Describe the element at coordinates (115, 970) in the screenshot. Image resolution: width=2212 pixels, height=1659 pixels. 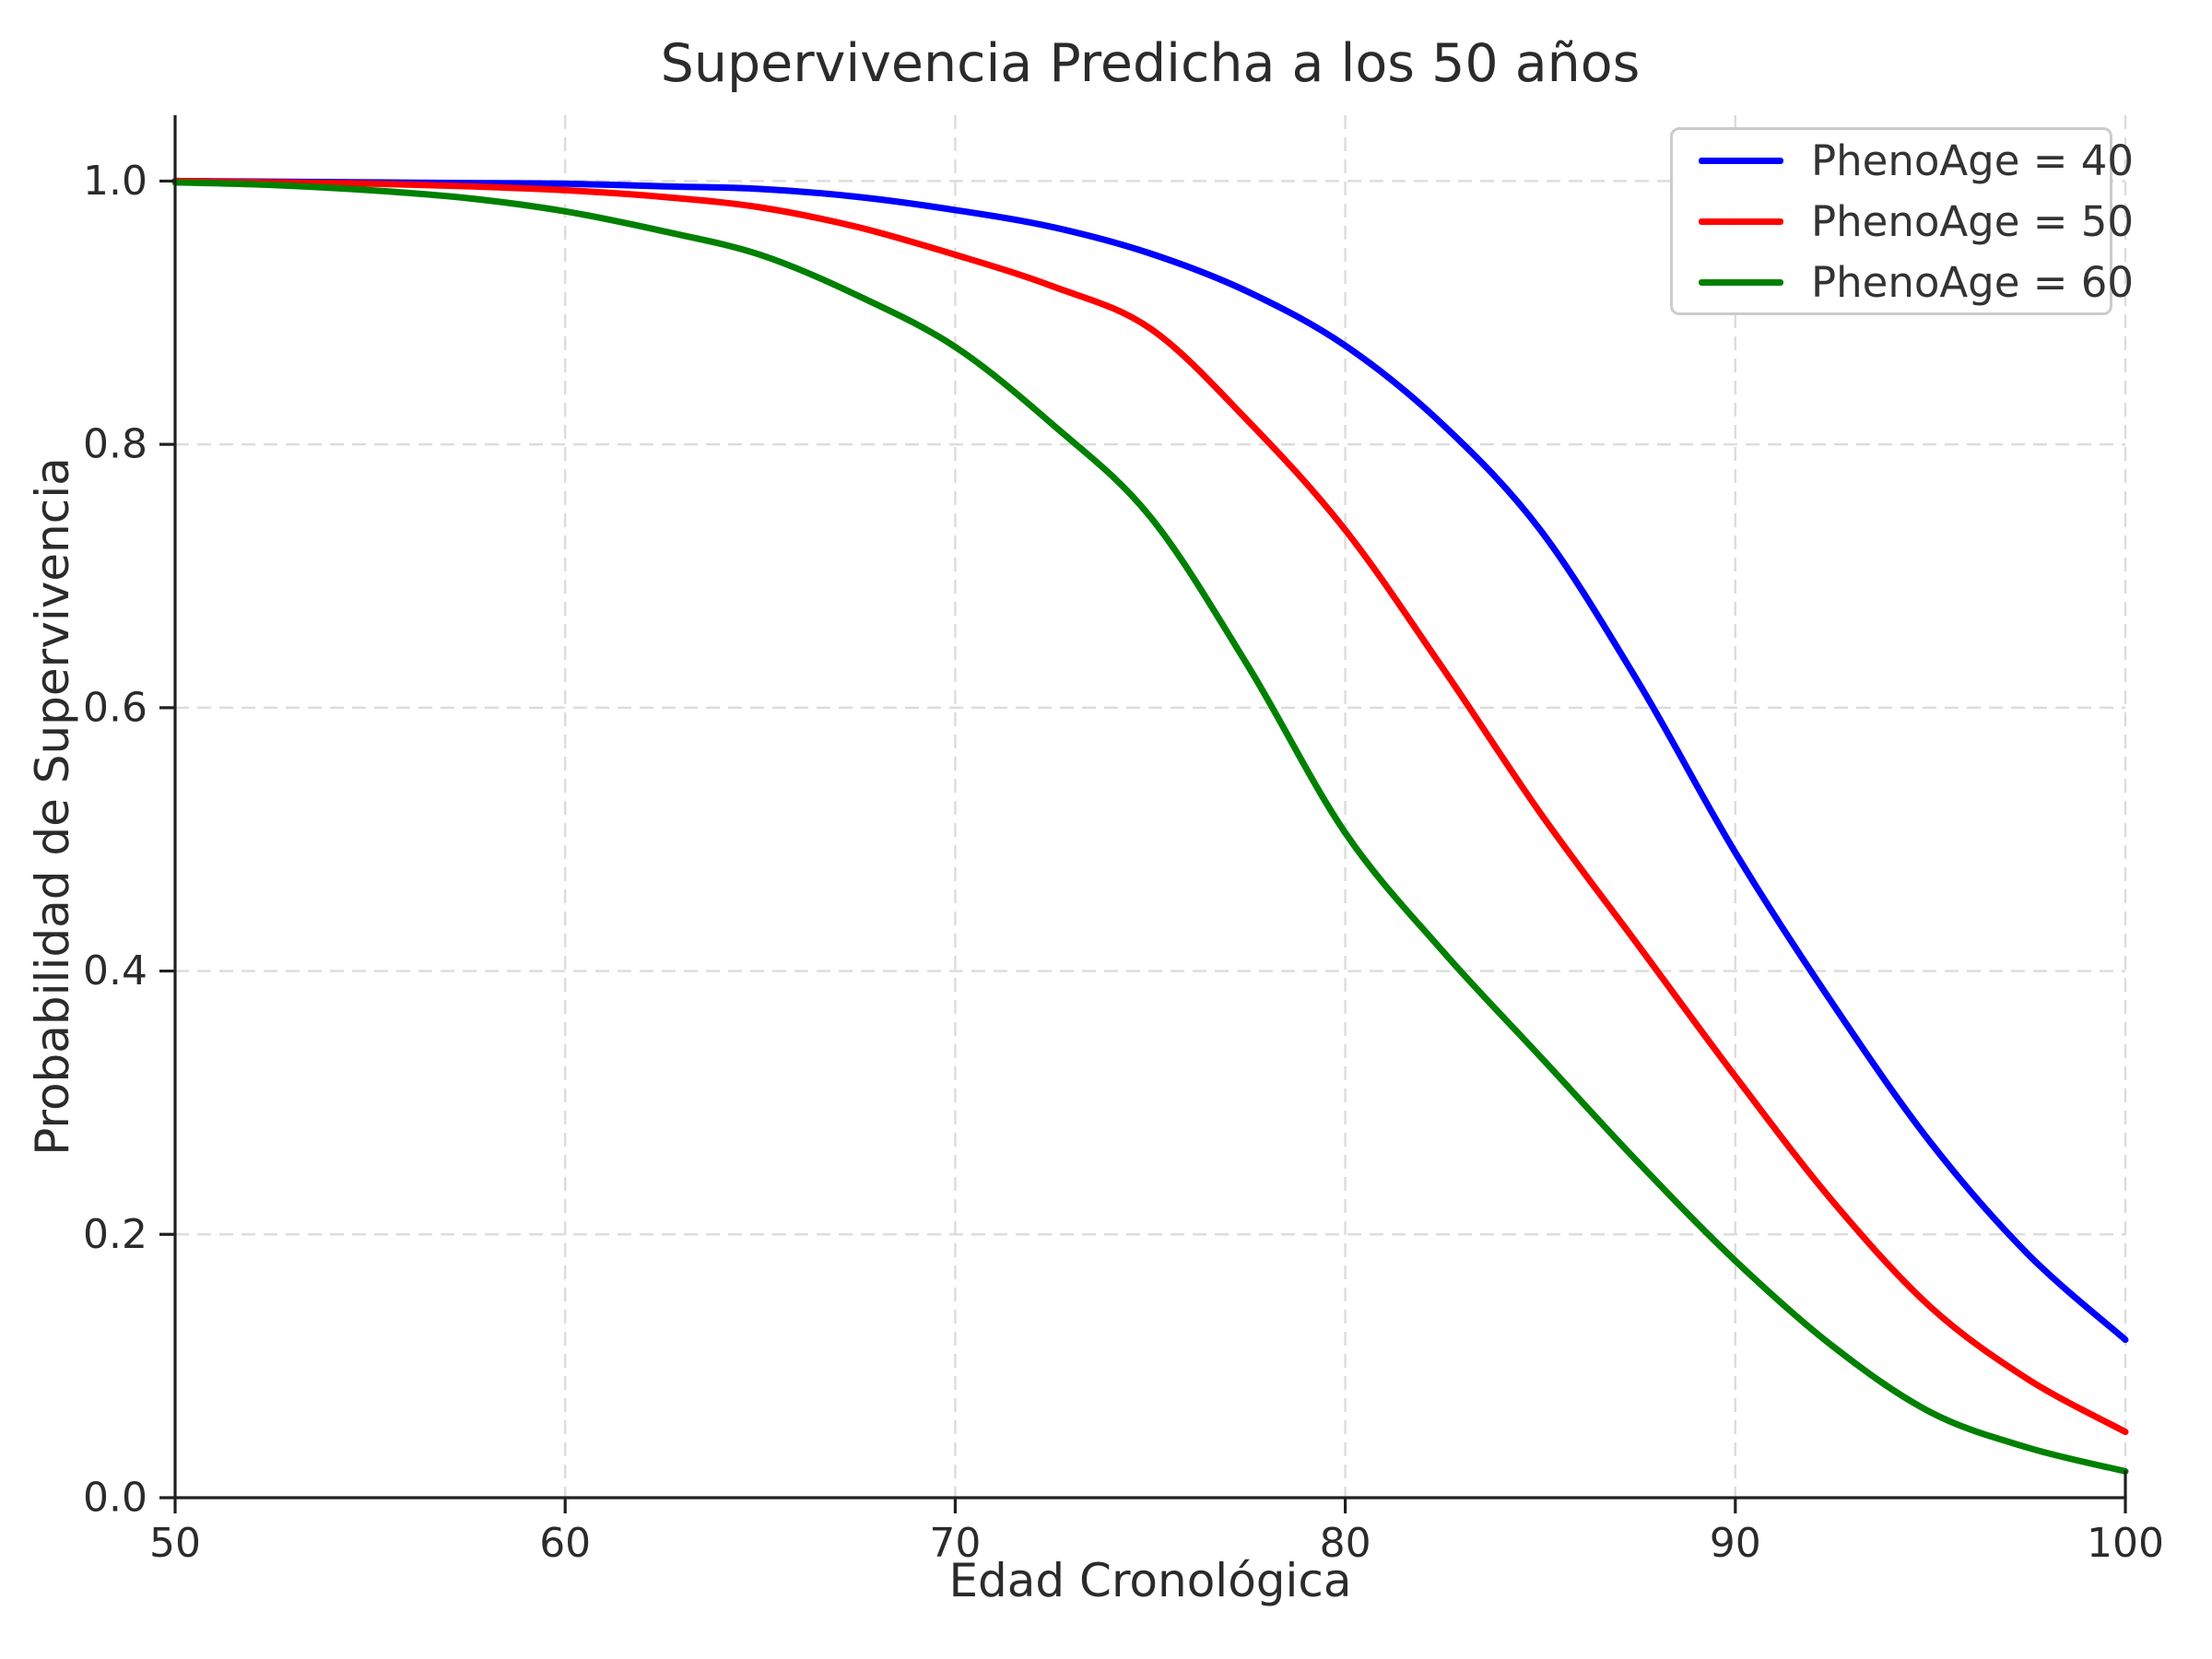
I see `y-tick-label: 0.4` at that location.